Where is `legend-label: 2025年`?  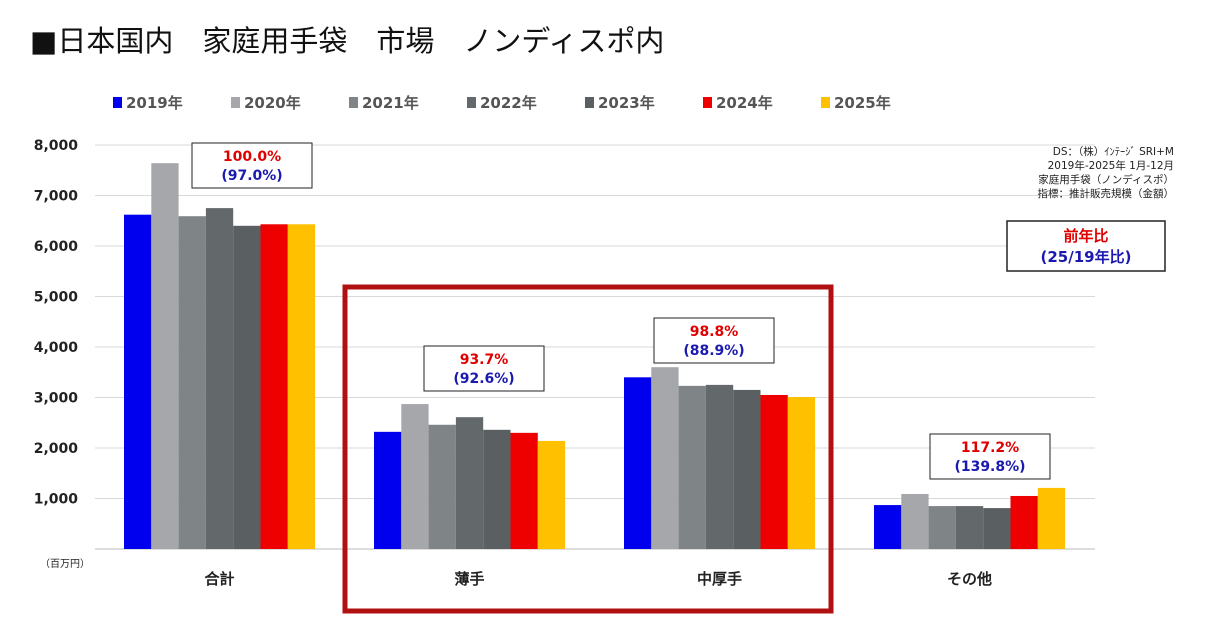 legend-label: 2025年 is located at coordinates (862, 103).